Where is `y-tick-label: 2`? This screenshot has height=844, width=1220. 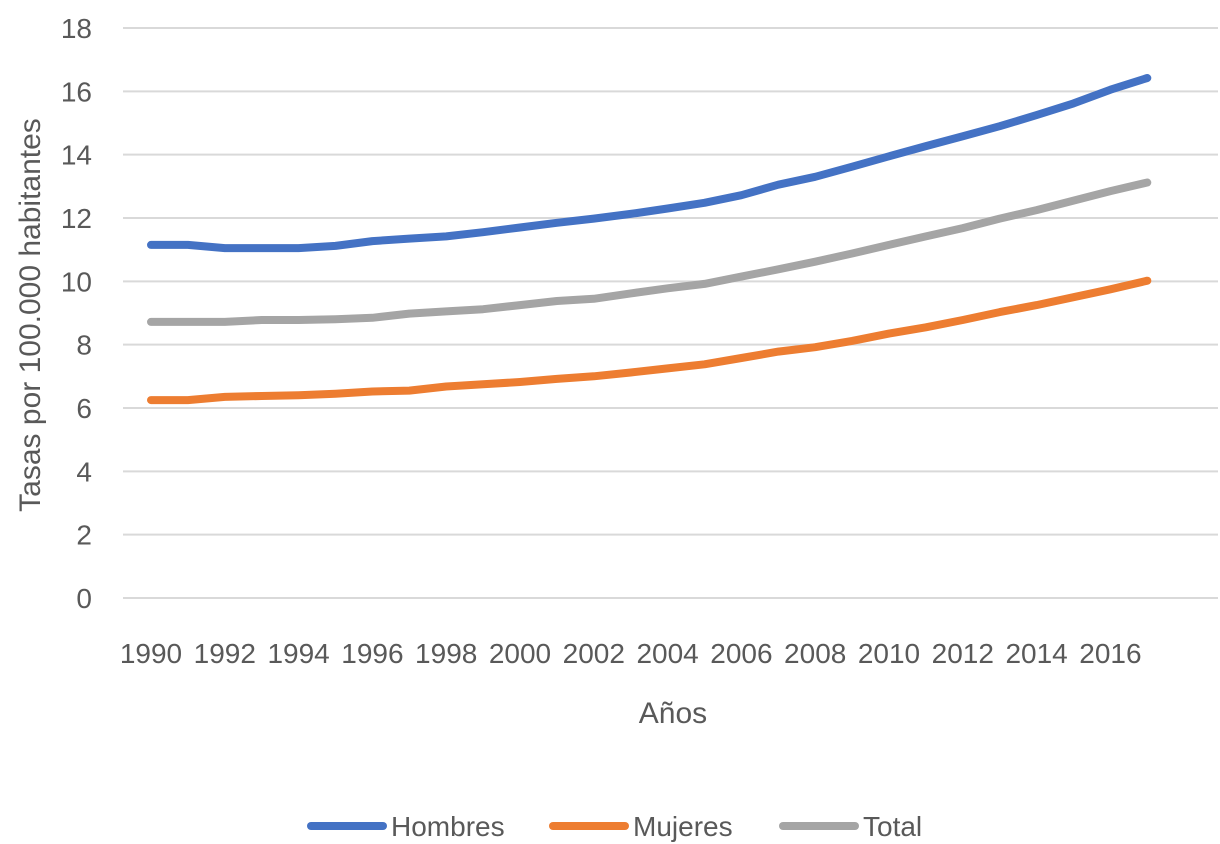
y-tick-label: 2 is located at coordinates (84, 535).